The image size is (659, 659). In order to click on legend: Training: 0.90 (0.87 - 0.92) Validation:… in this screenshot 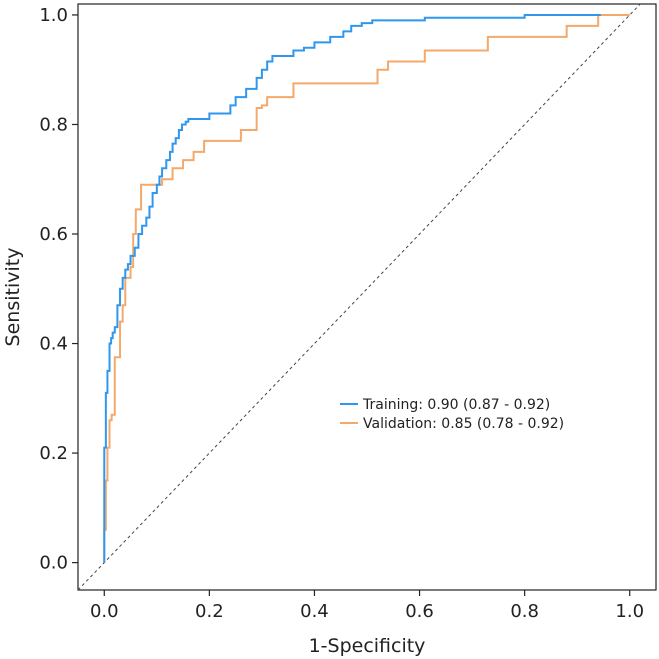, I will do `click(452, 414)`.